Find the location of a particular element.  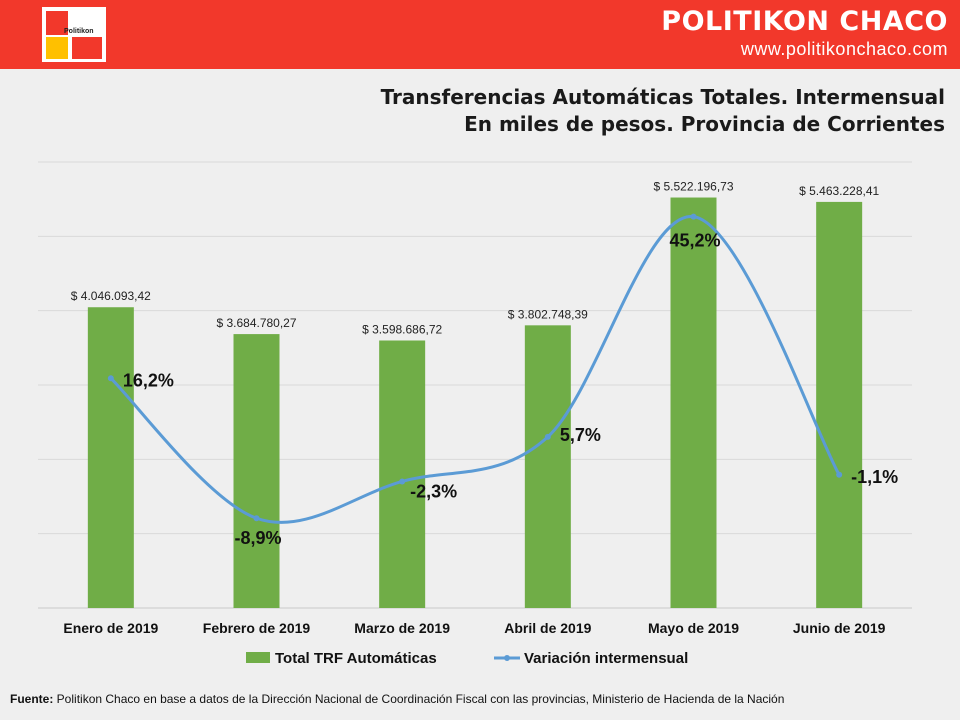

brand: POLITIKON CHACO www.politikonchaco.com is located at coordinates (804, 33).